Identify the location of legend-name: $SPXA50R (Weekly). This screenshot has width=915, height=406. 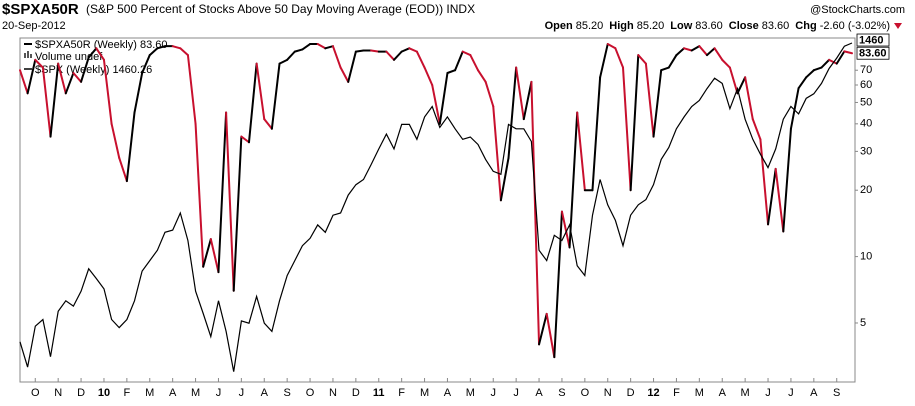
(86, 45).